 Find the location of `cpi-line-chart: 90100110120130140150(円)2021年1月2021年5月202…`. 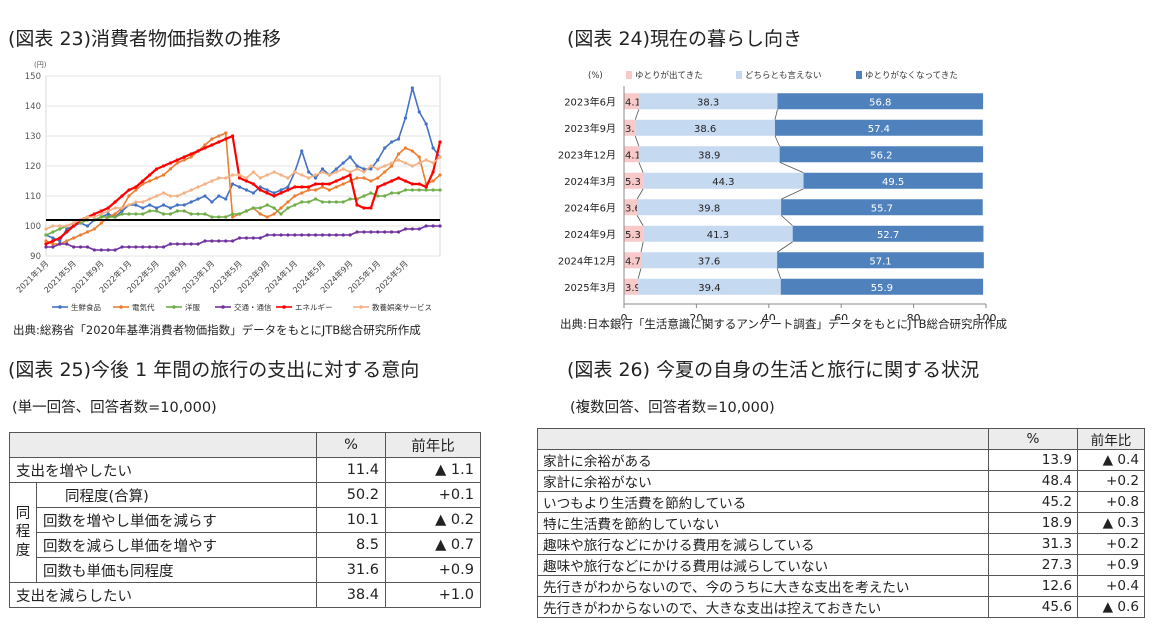

cpi-line-chart: 90100110120130140150(円)2021年1月2021年5月202… is located at coordinates (228, 186).